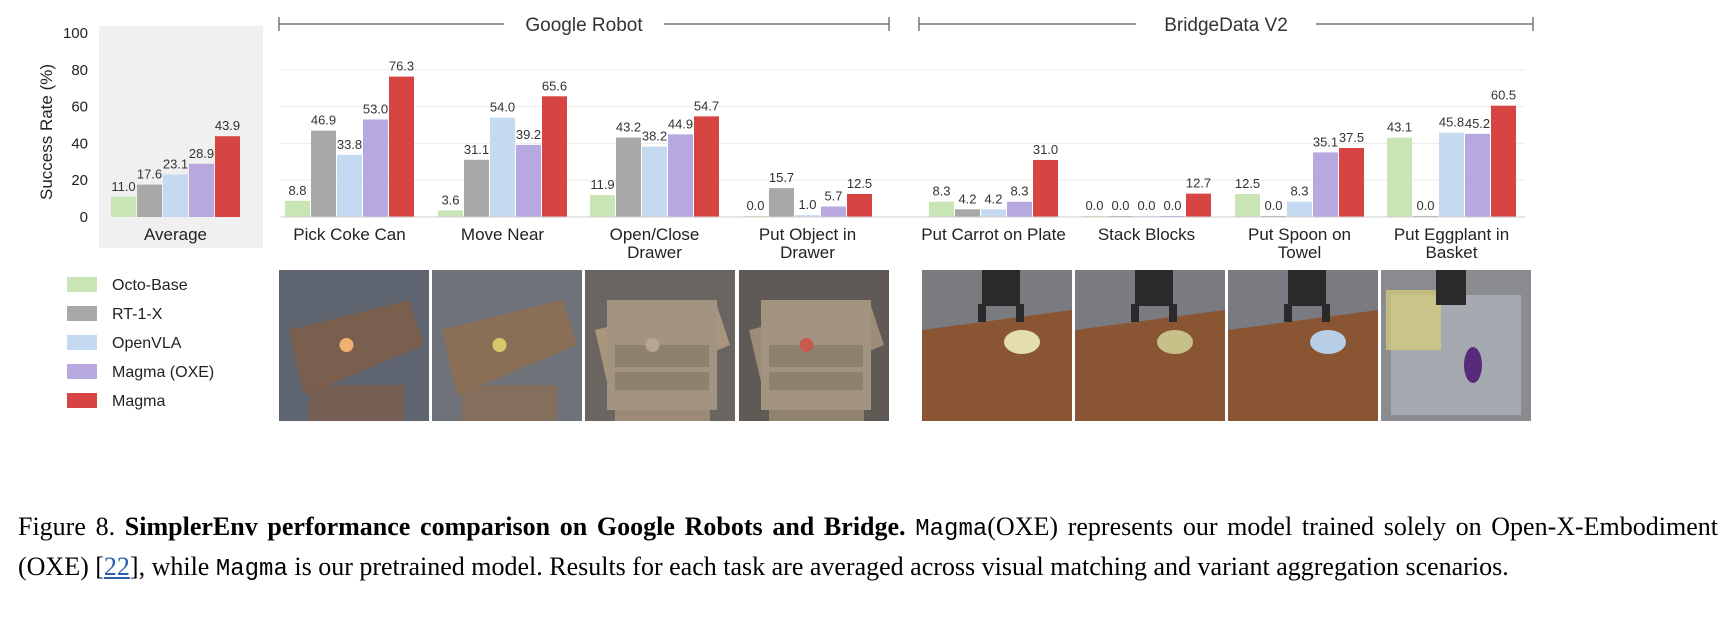 The height and width of the screenshot is (626, 1730). What do you see at coordinates (297, 190) in the screenshot?
I see `bar-value-label: 8.8` at bounding box center [297, 190].